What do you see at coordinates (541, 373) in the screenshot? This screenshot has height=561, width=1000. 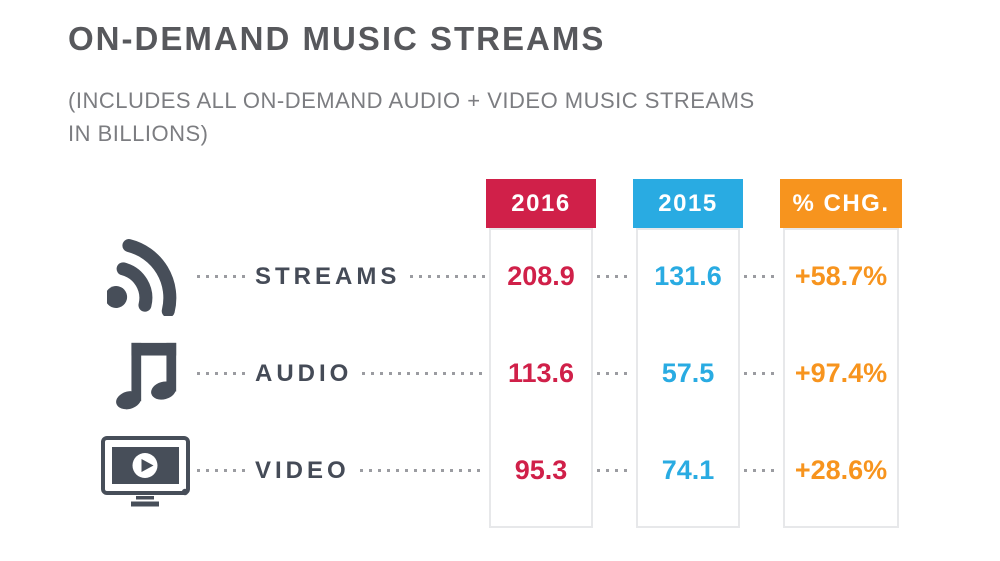 I see `value-audio-2016: 113.6` at bounding box center [541, 373].